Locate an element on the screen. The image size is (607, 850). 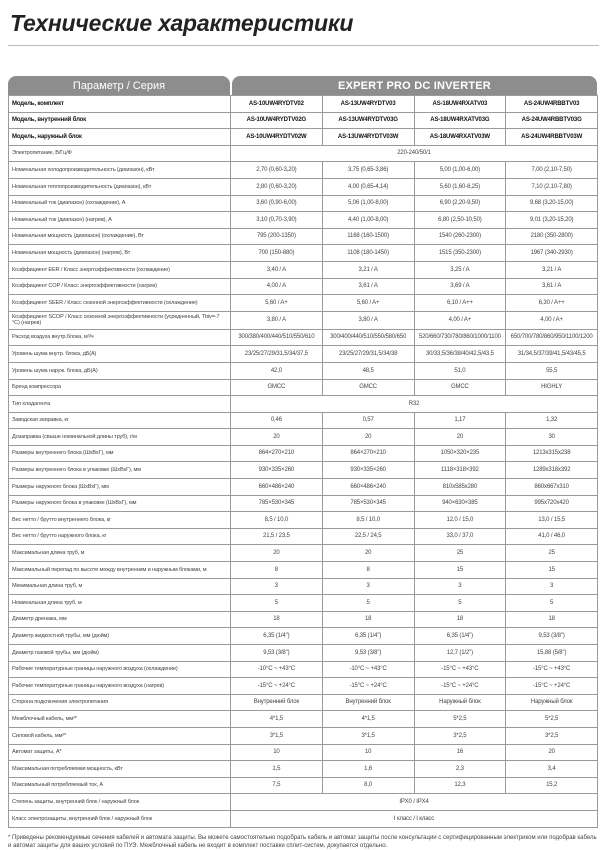
row-value: 660×486×240 is located at coordinates (368, 487).